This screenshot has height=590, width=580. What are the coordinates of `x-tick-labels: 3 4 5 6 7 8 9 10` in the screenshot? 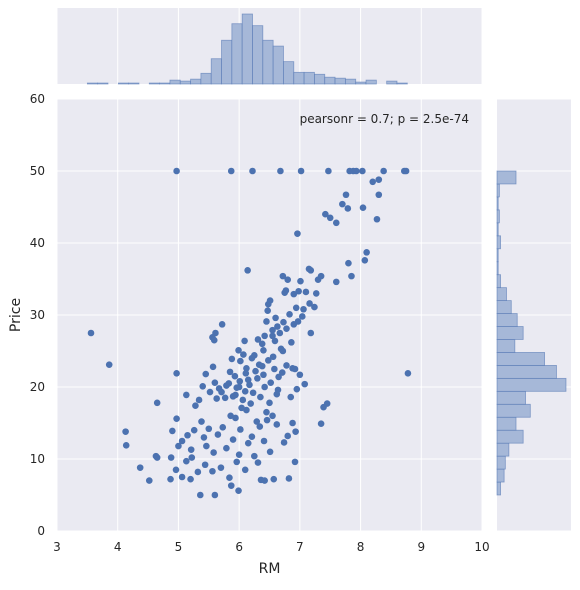 It's located at (271, 547).